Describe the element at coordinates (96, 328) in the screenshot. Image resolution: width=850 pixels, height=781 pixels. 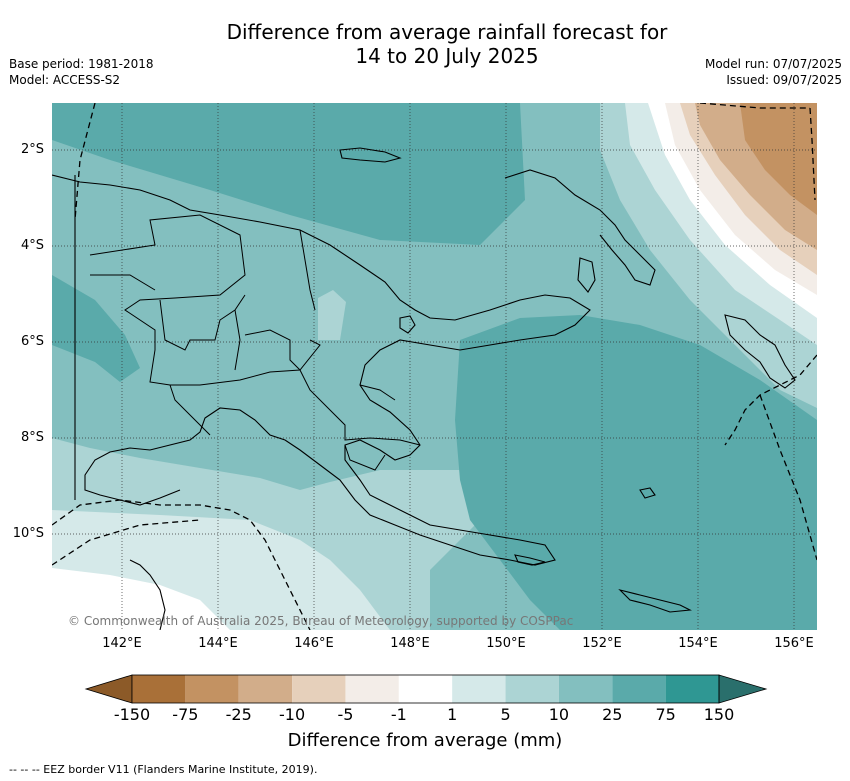
I see `band-25-75-west` at that location.